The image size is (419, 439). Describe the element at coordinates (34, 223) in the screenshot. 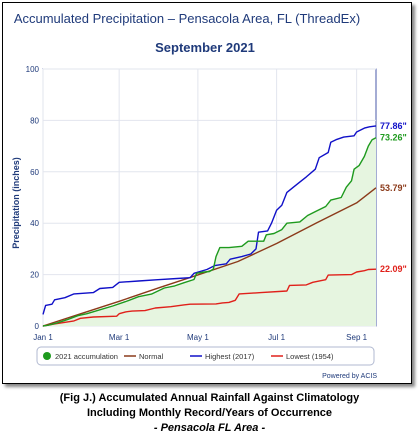

I see `y-tick-label: 40` at that location.